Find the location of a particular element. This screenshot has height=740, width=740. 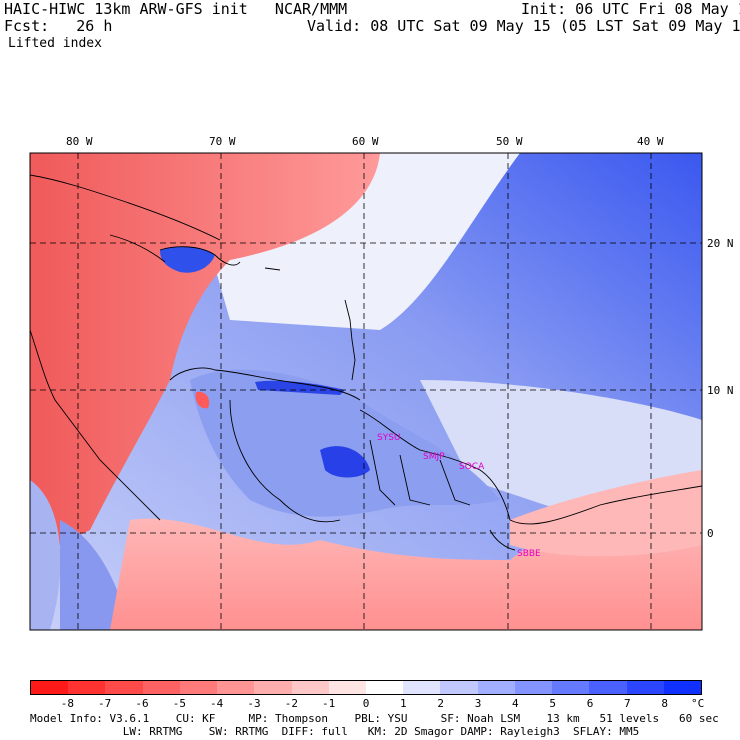

stable-guiana-region is located at coordinates (345, 443).